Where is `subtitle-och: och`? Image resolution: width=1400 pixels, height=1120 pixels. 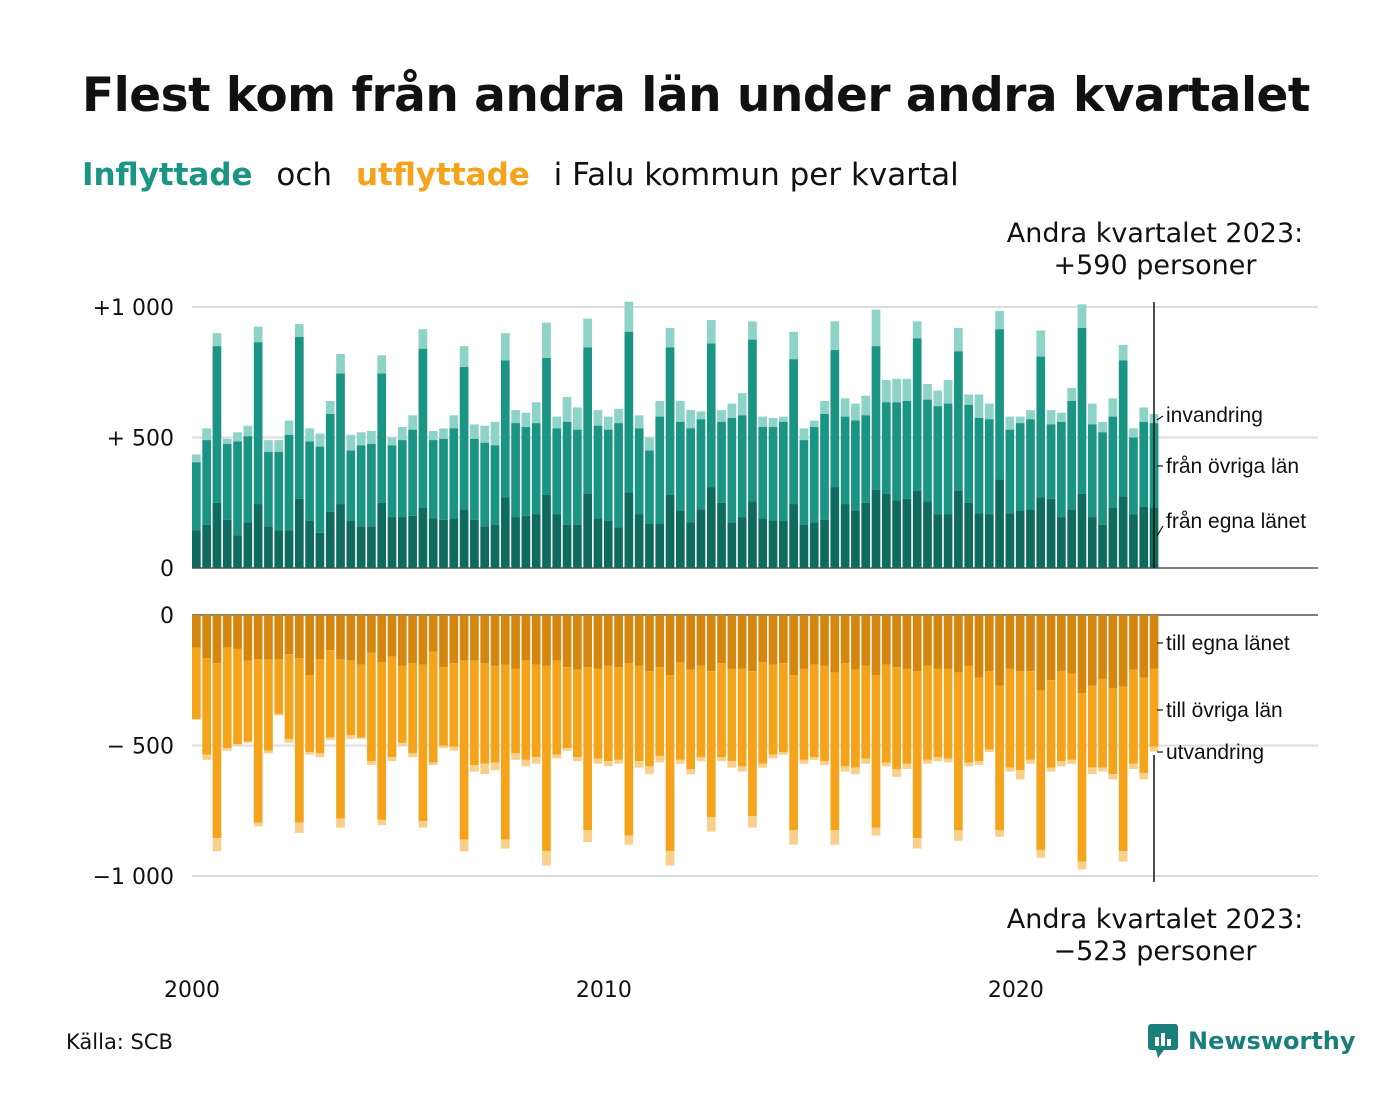 subtitle-och: och is located at coordinates (304, 175).